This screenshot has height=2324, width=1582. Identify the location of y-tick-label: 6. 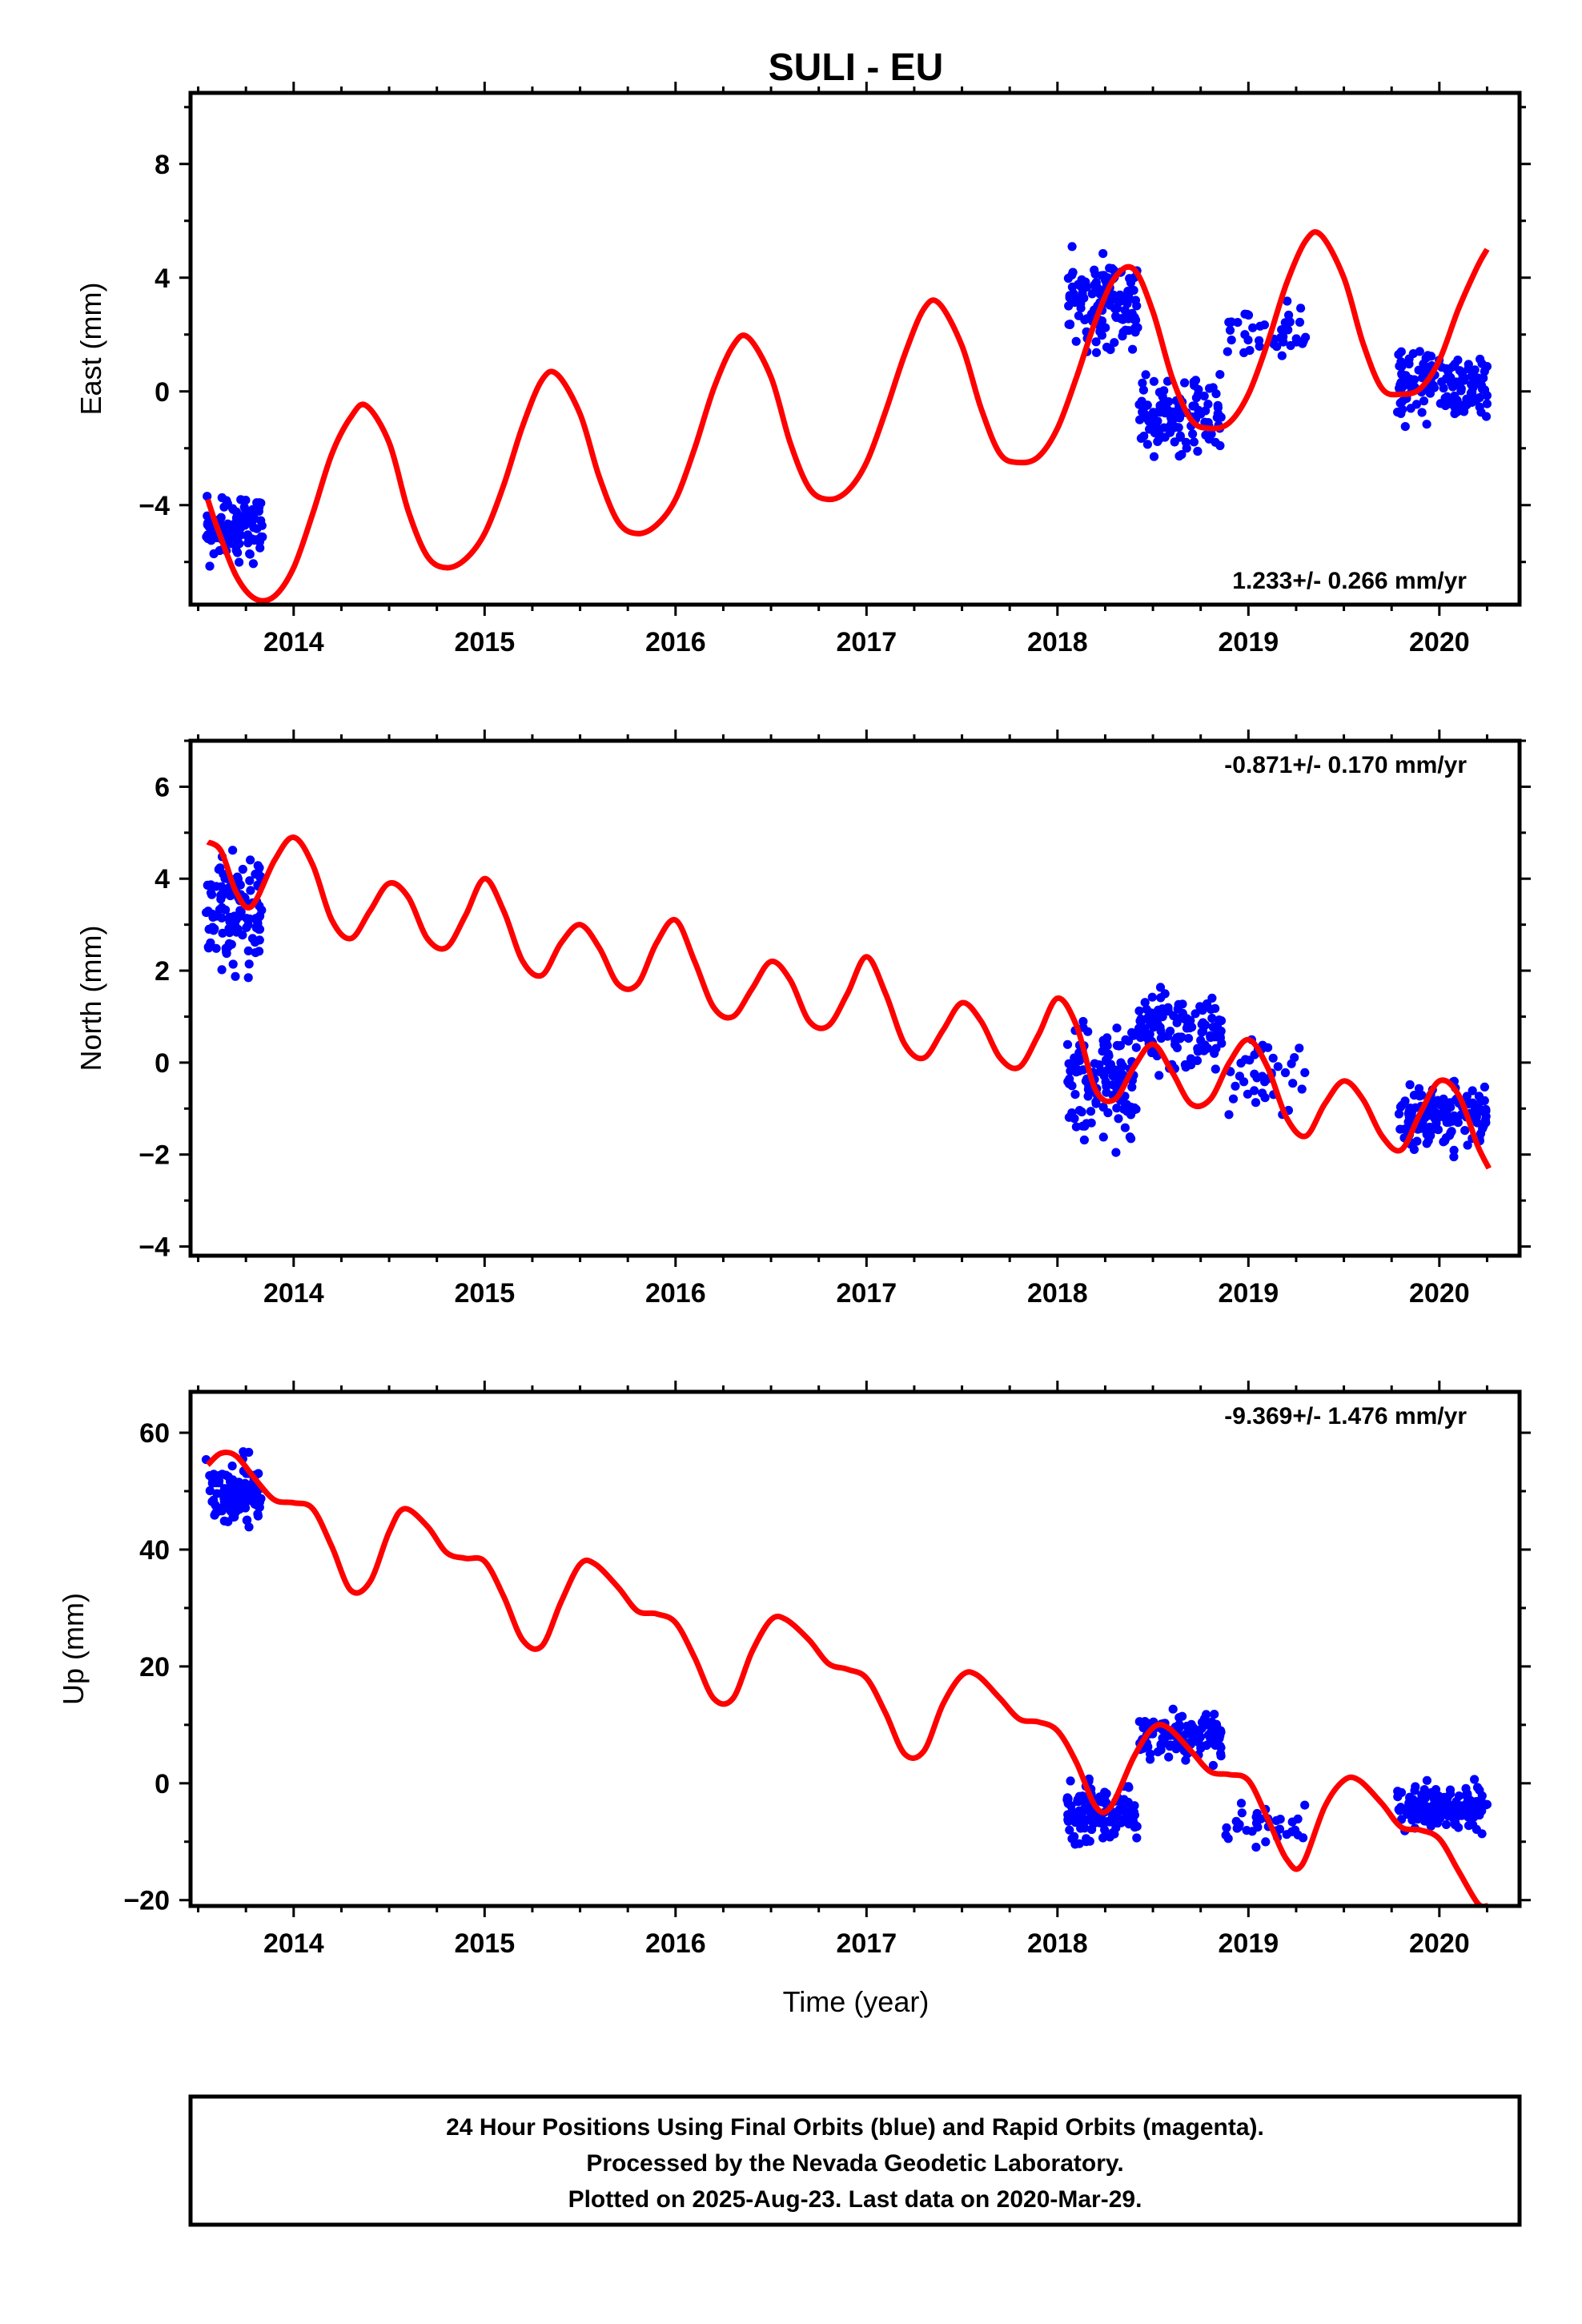
(162, 787).